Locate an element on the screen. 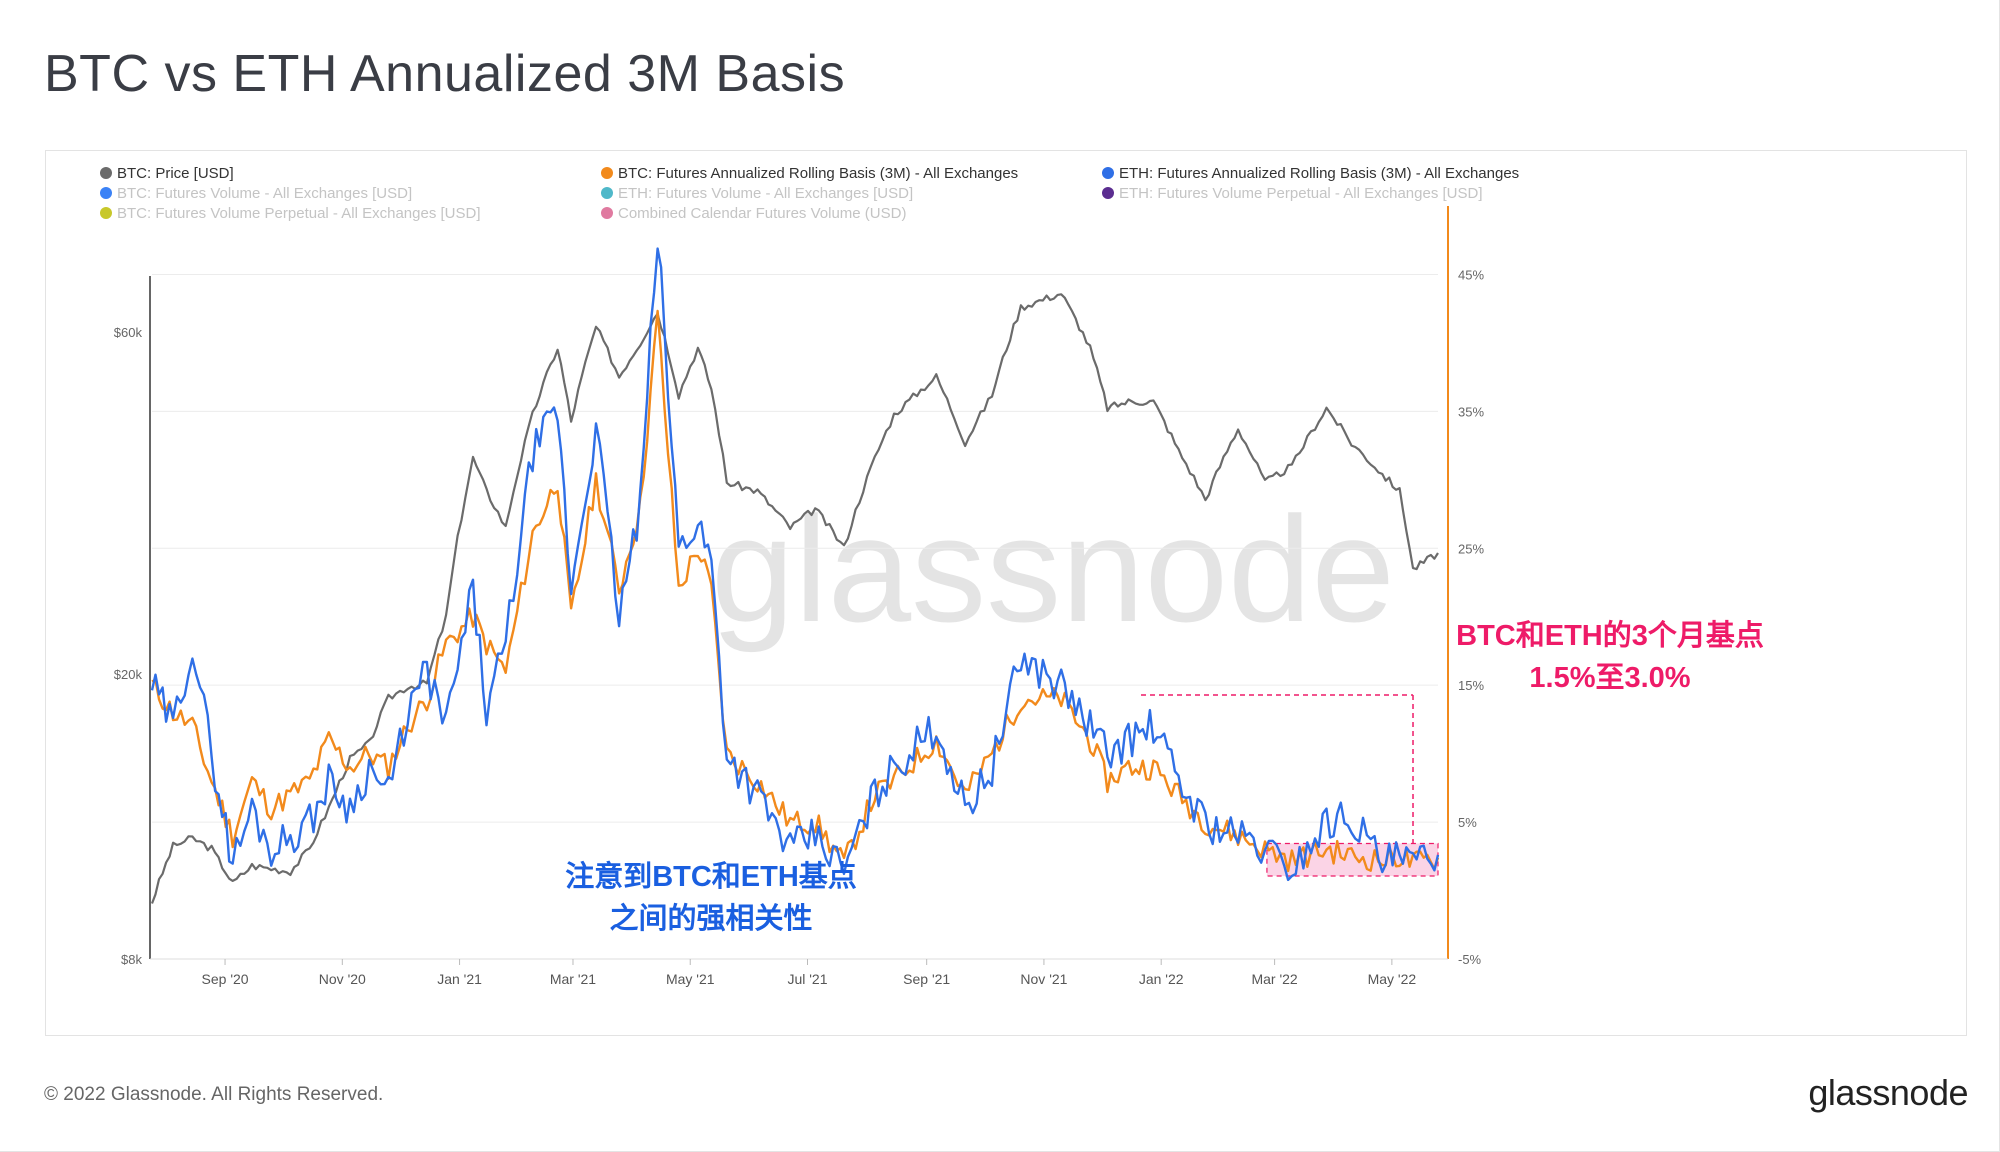 The image size is (2000, 1152). x-tick-label: Nov '21 is located at coordinates (1043, 979).